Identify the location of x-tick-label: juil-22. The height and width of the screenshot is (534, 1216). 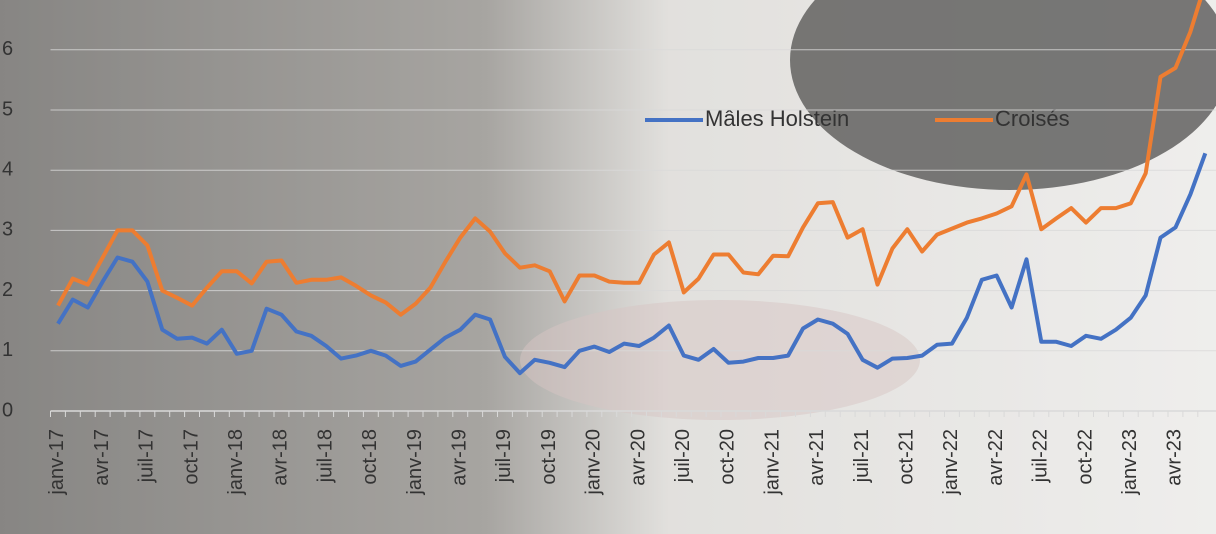
(1041, 456).